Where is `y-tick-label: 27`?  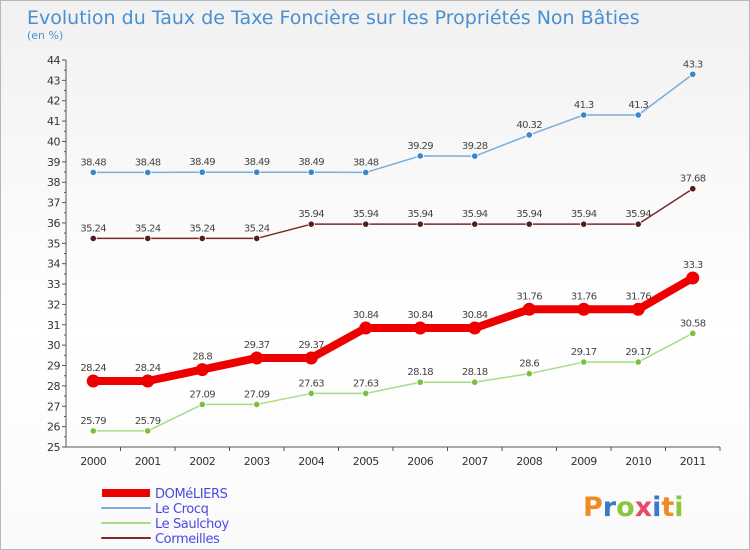
y-tick-label: 27 is located at coordinates (53, 406).